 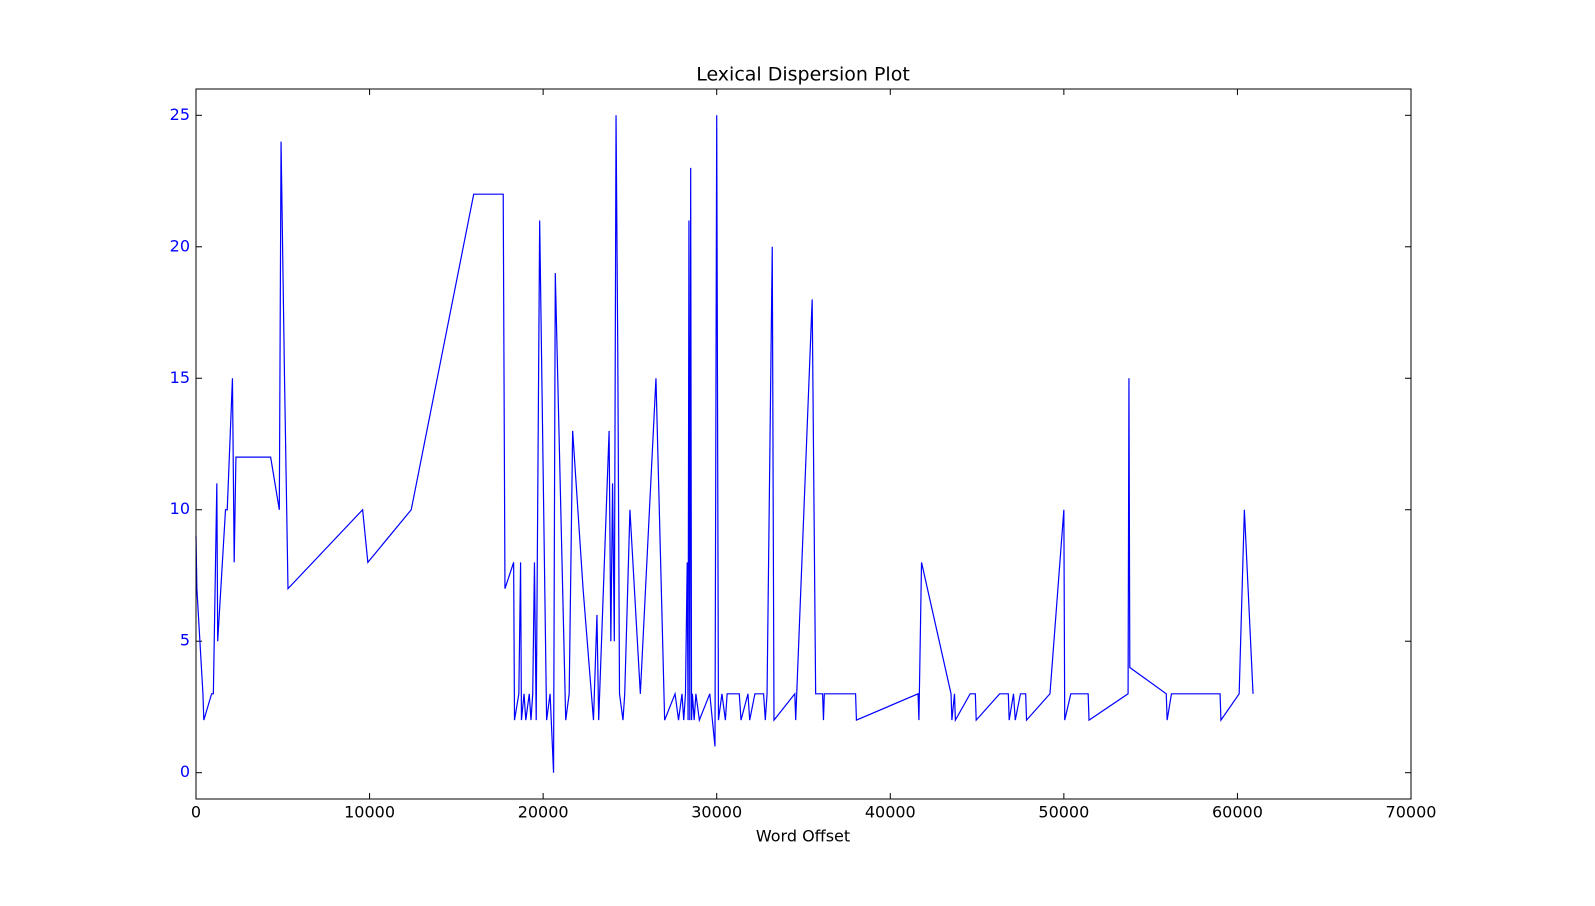 I want to click on x-tick-label: 0, so click(x=196, y=812).